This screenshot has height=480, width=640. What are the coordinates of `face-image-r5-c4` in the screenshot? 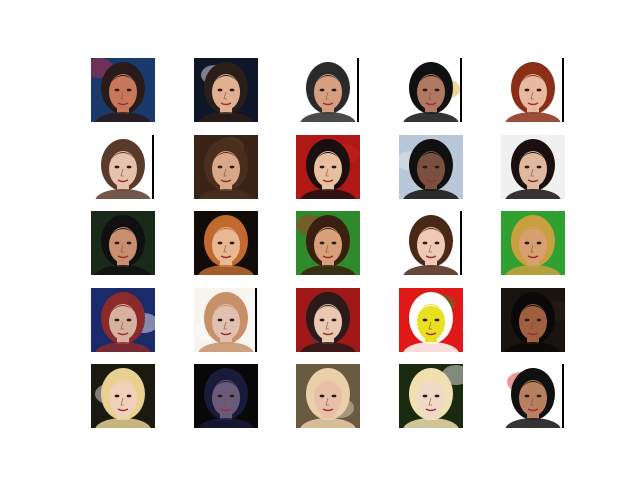 It's located at (431, 396).